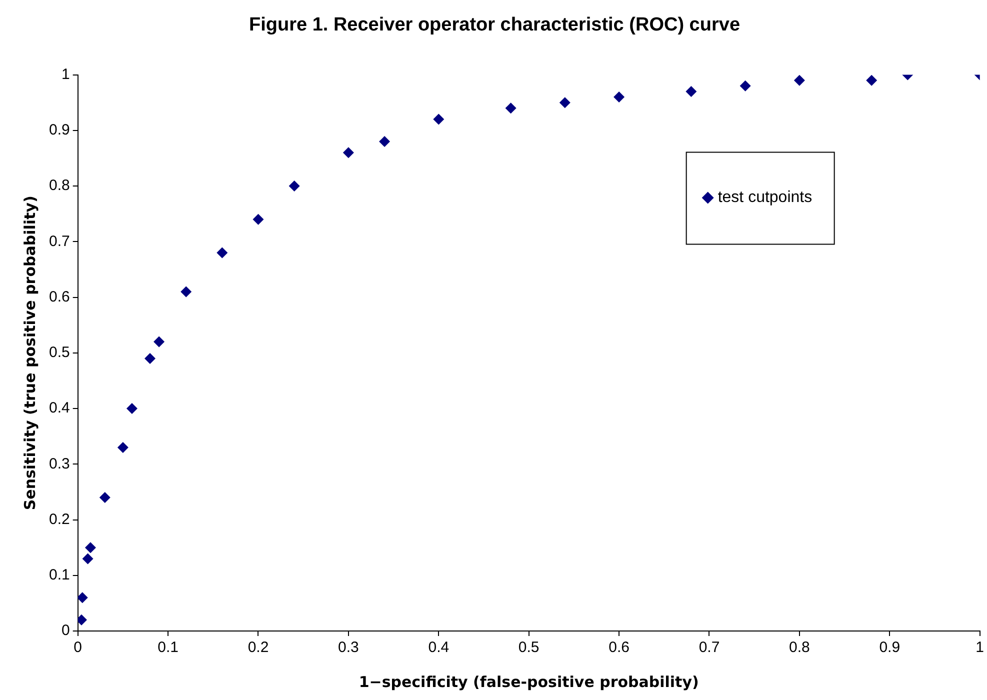  What do you see at coordinates (799, 647) in the screenshot?
I see `x-tick-label: 0.8` at bounding box center [799, 647].